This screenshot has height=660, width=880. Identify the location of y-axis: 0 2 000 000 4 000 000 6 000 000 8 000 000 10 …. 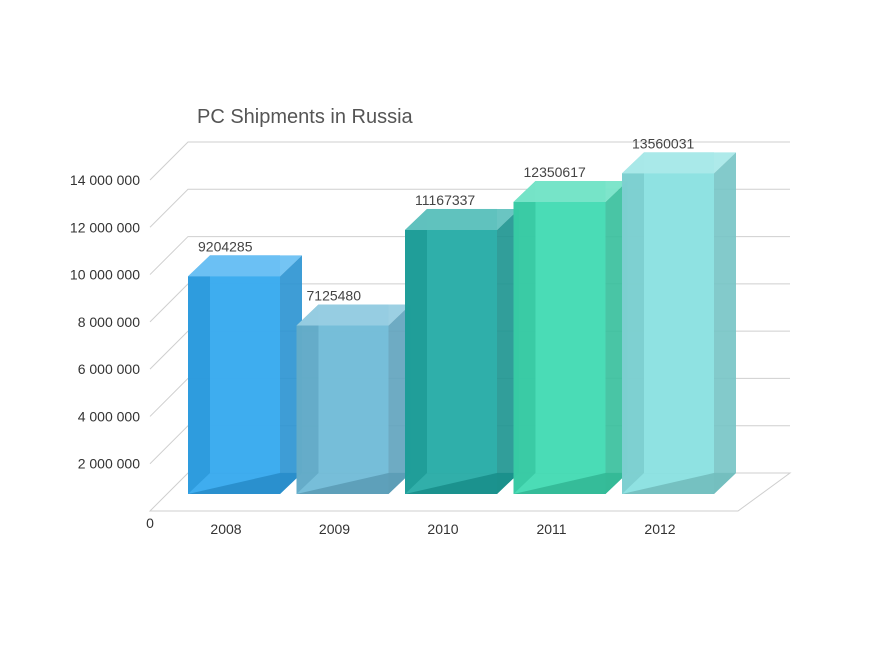
(112, 351).